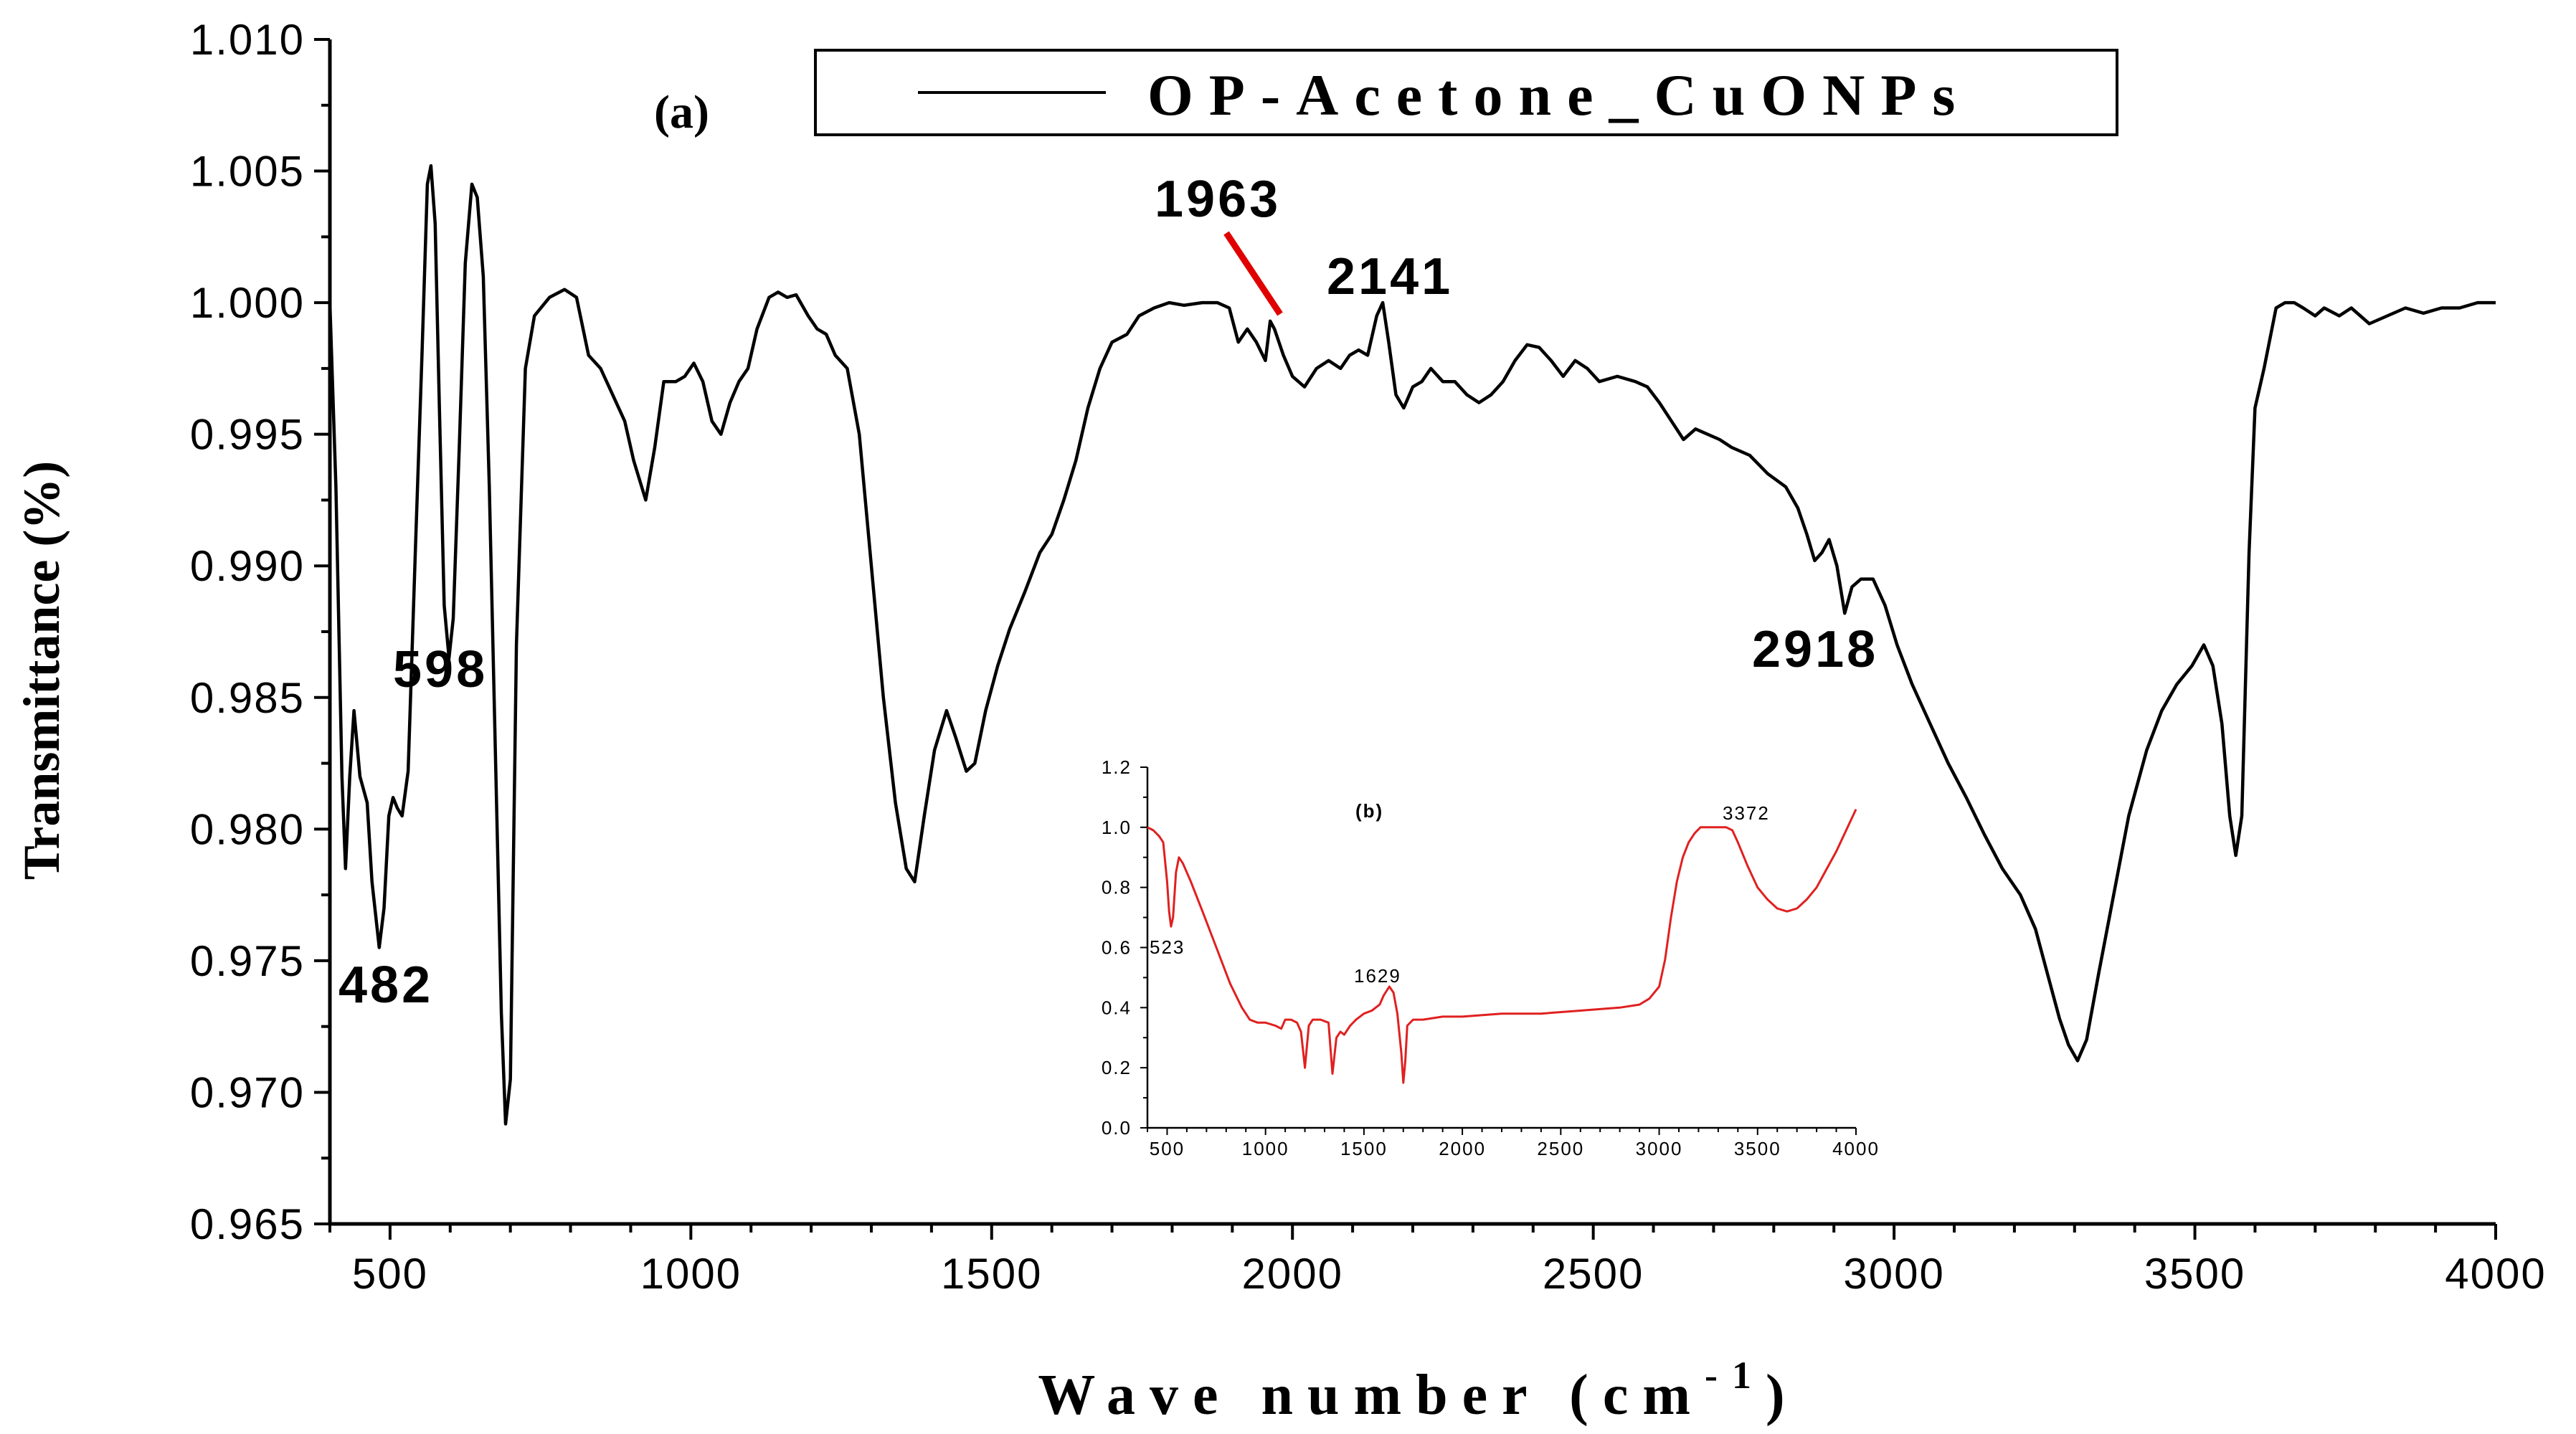 The height and width of the screenshot is (1434, 2576). I want to click on inset-peak-label-3372: 3372, so click(1746, 813).